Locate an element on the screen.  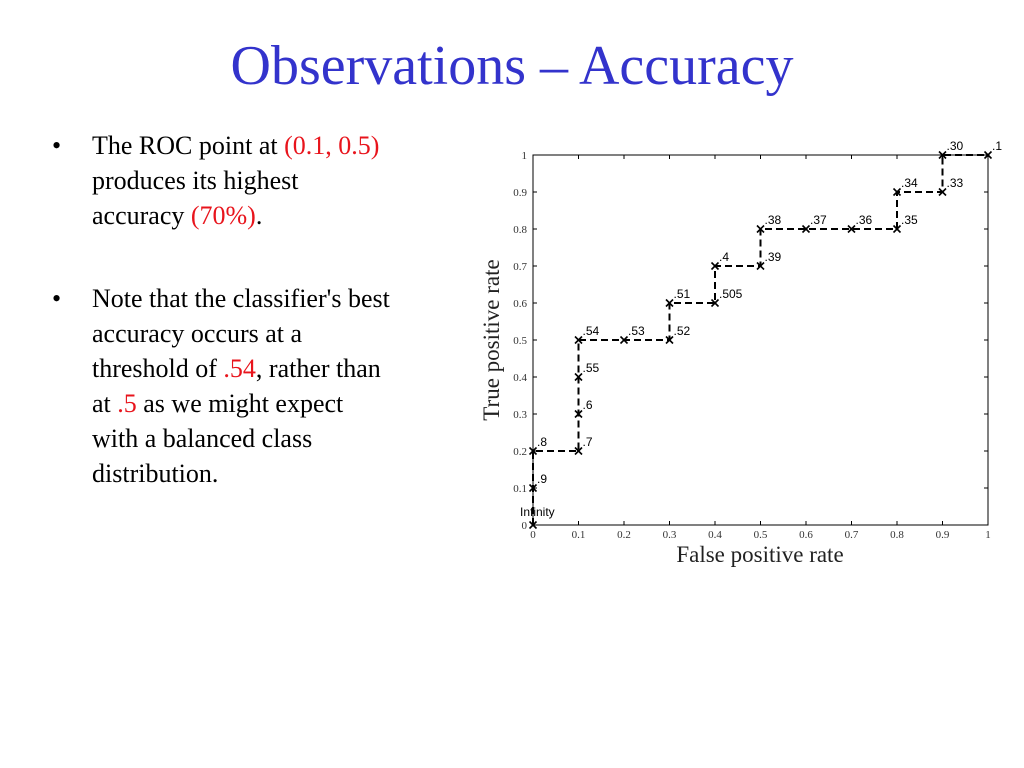
roc-point-label: .54 is located at coordinates (591, 331).